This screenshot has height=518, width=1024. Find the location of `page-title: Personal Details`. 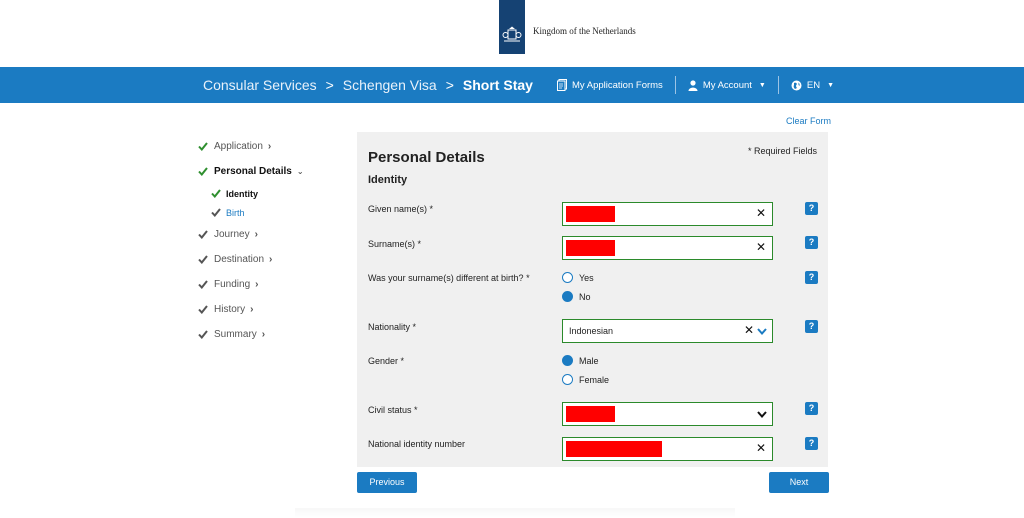

page-title: Personal Details is located at coordinates (426, 157).